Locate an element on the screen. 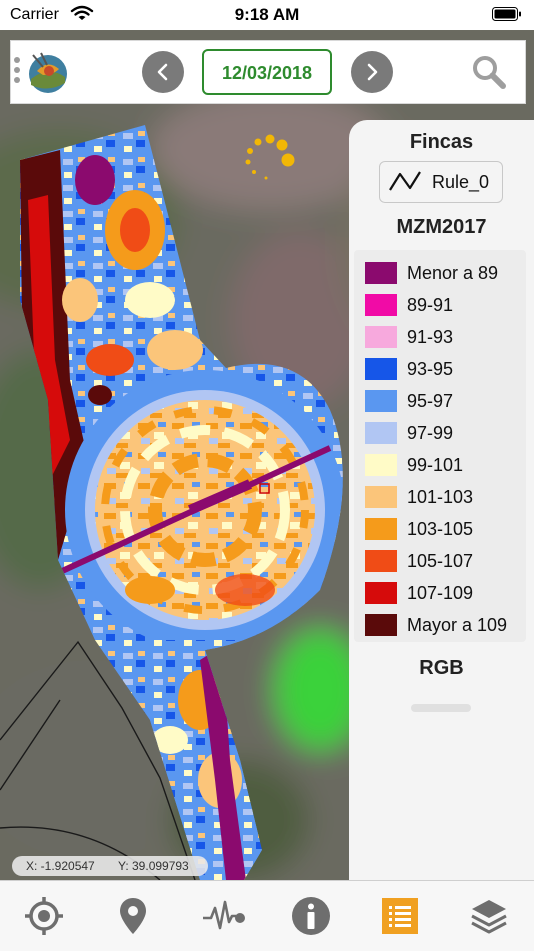  chevron-left-icon is located at coordinates (162, 72).